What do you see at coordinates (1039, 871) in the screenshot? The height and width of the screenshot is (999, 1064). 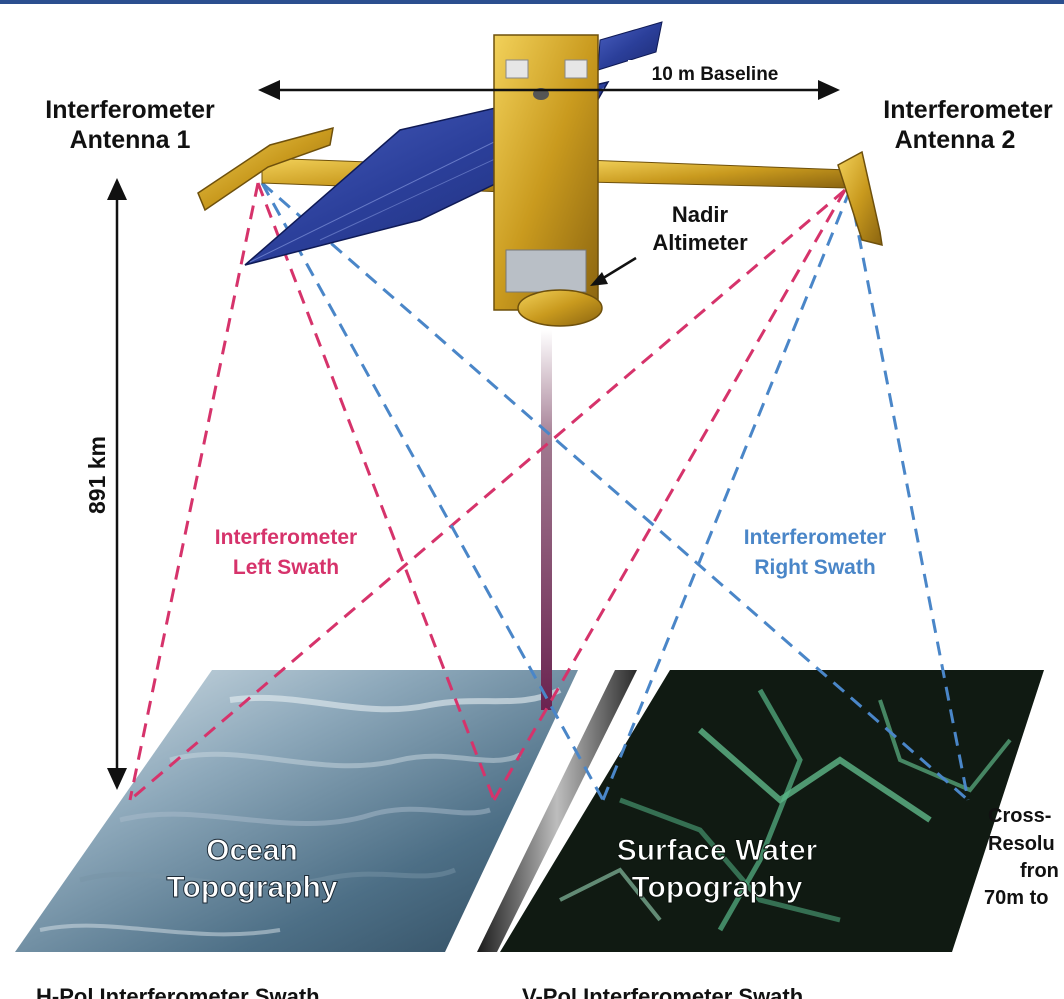 I see `cross-track-label-line3: fron` at bounding box center [1039, 871].